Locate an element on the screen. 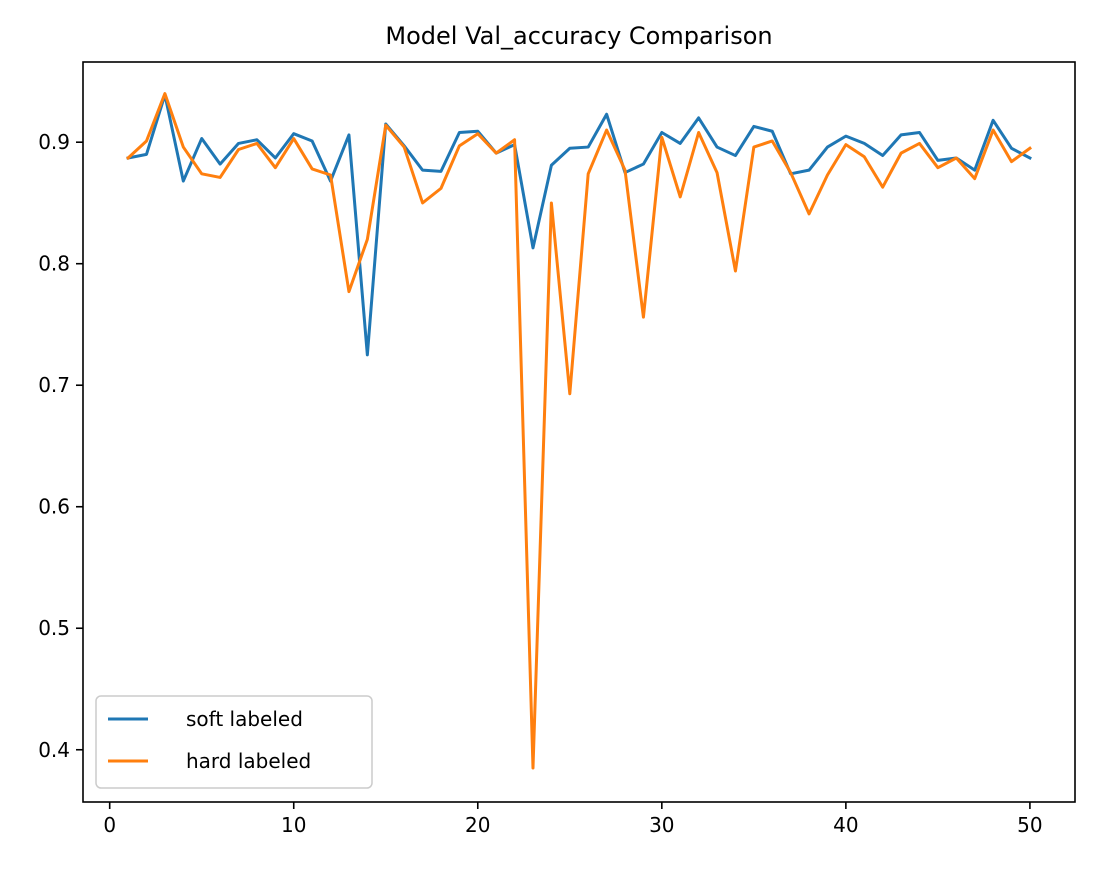  x-tick-label: 10 is located at coordinates (293, 825).